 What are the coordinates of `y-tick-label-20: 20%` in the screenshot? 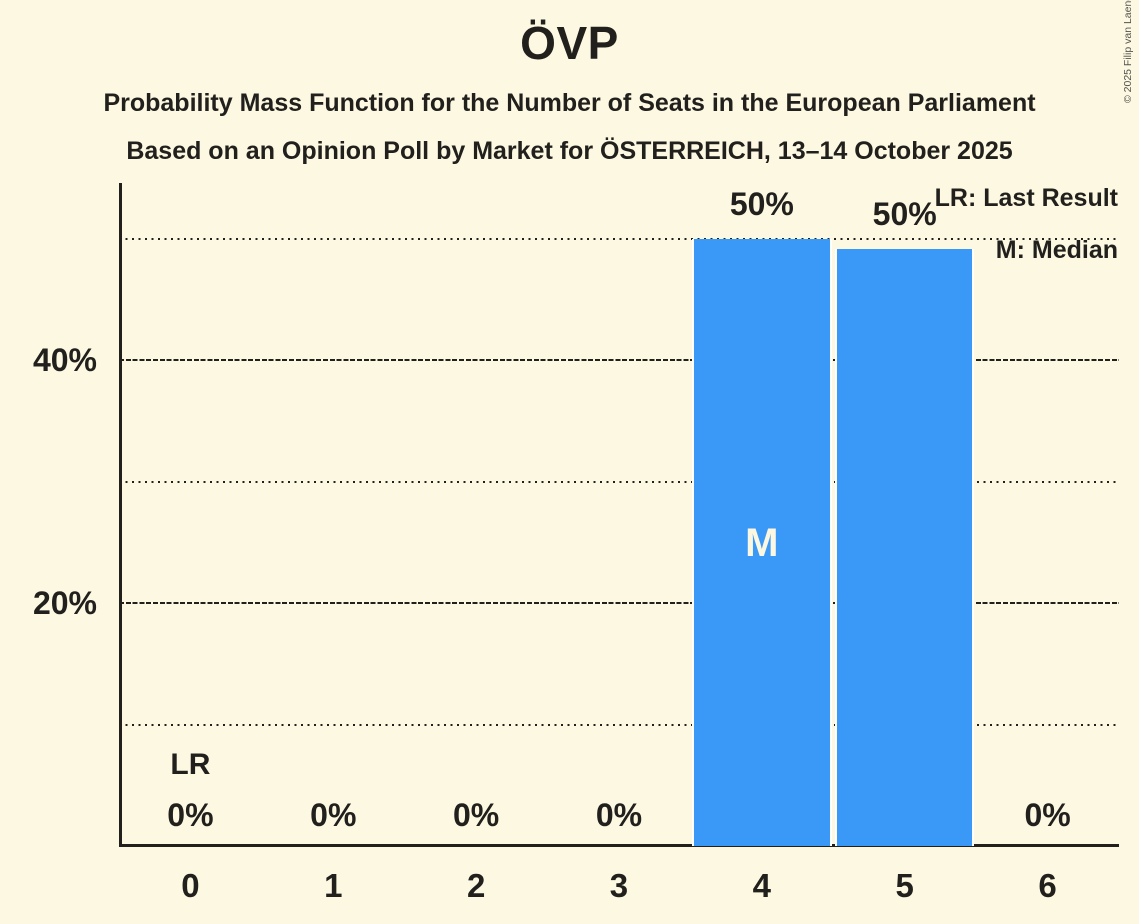 It's located at (64, 603).